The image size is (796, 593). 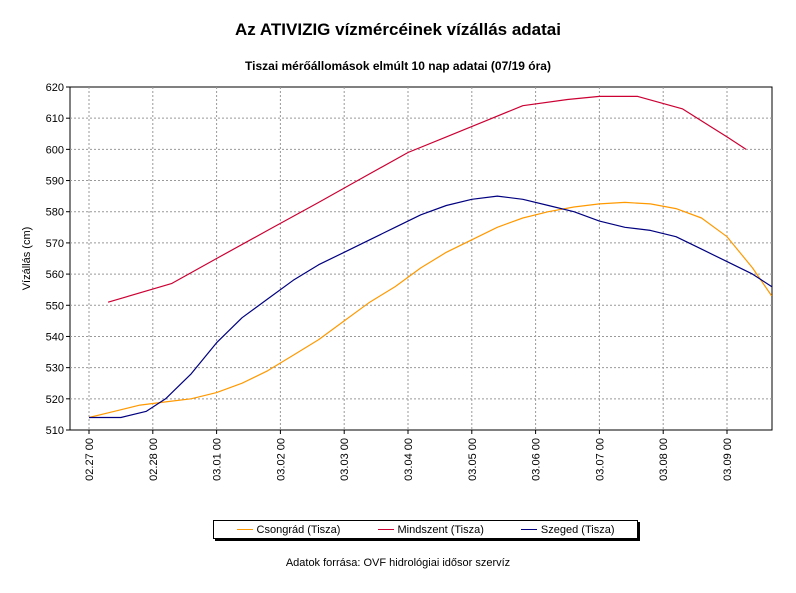 What do you see at coordinates (55, 182) in the screenshot?
I see `y-tick-label: 590` at bounding box center [55, 182].